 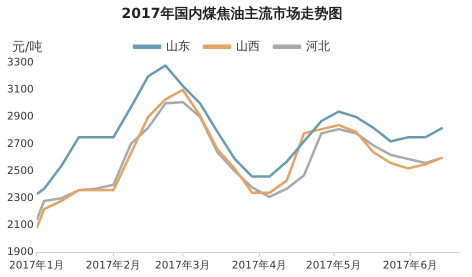 What do you see at coordinates (20, 144) in the screenshot?
I see `y-tick-label: 2700` at bounding box center [20, 144].